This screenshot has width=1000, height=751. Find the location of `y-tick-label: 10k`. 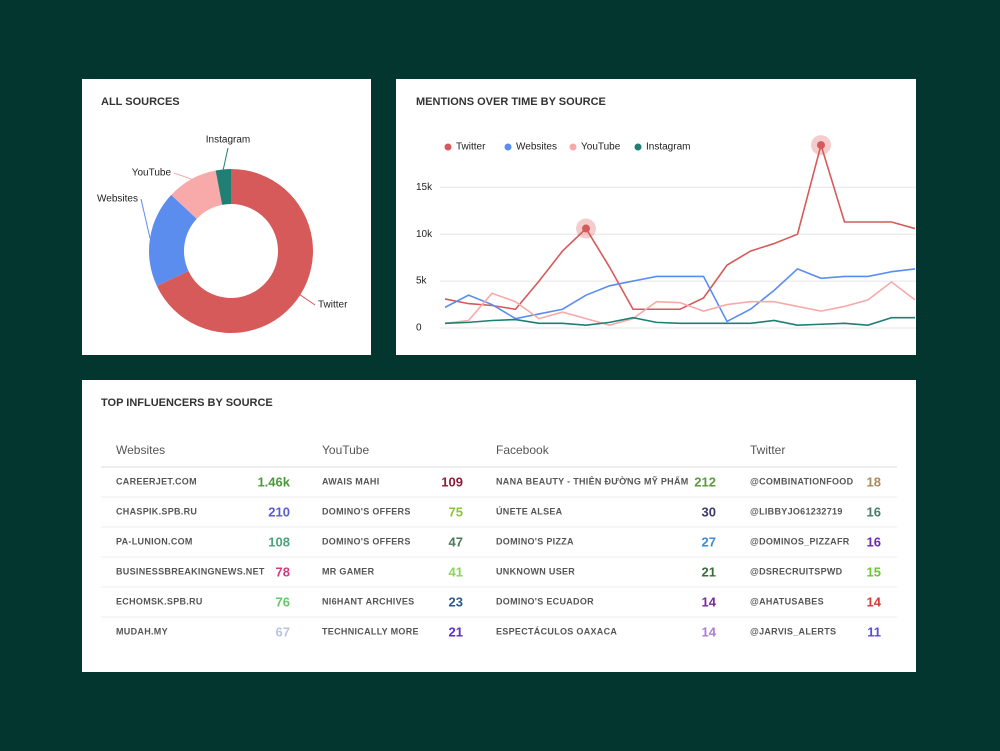

y-tick-label: 10k is located at coordinates (424, 234).